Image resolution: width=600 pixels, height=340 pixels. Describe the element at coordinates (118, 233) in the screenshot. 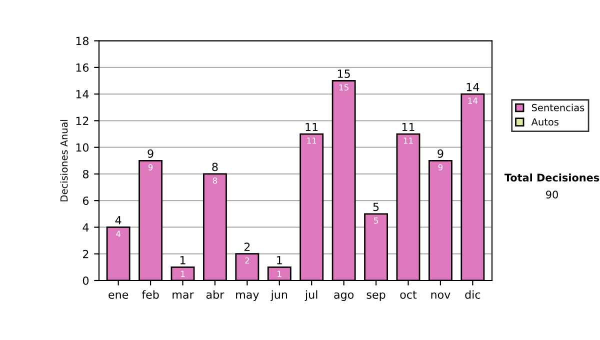

I see `data-label: 4` at that location.